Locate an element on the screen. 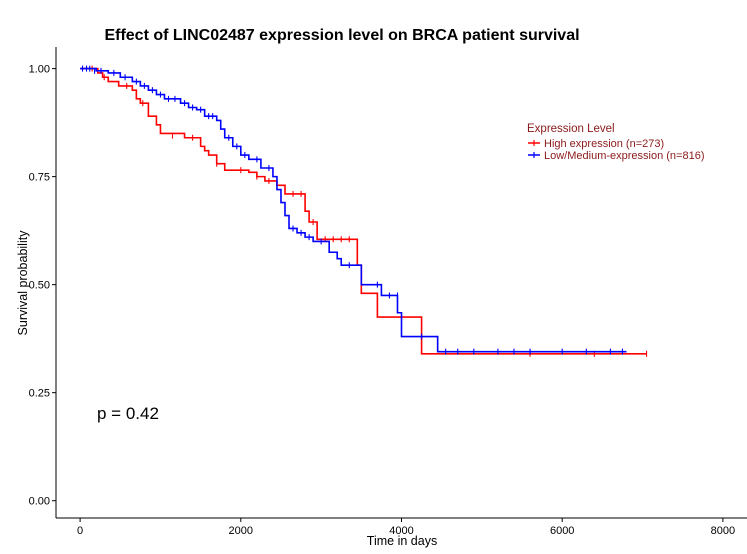 This screenshot has width=747, height=554. p-value-annotation: p = 0.42 is located at coordinates (128, 413).